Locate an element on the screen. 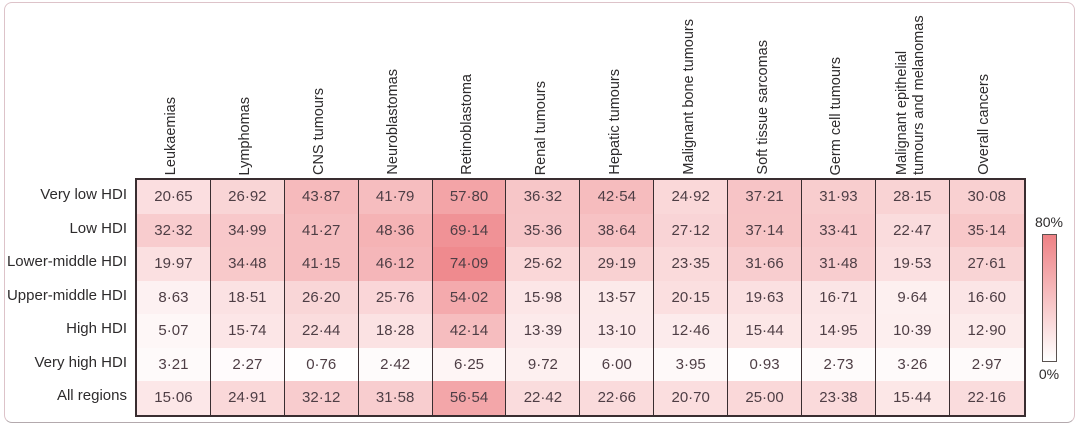  heatmap-cell: 12·46 is located at coordinates (691, 331).